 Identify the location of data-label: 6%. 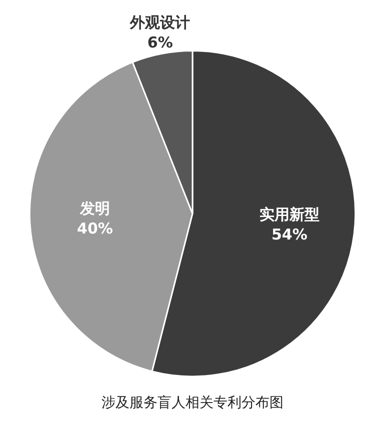
(160, 43).